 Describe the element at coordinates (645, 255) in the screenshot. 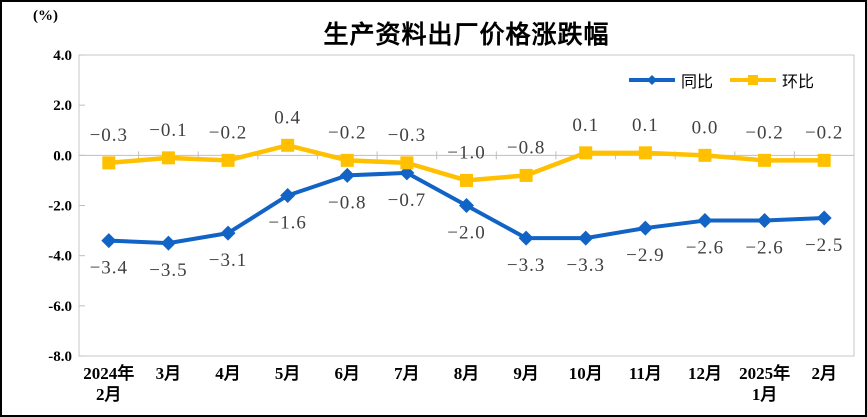

I see `data-label-yoy: −2.9` at that location.